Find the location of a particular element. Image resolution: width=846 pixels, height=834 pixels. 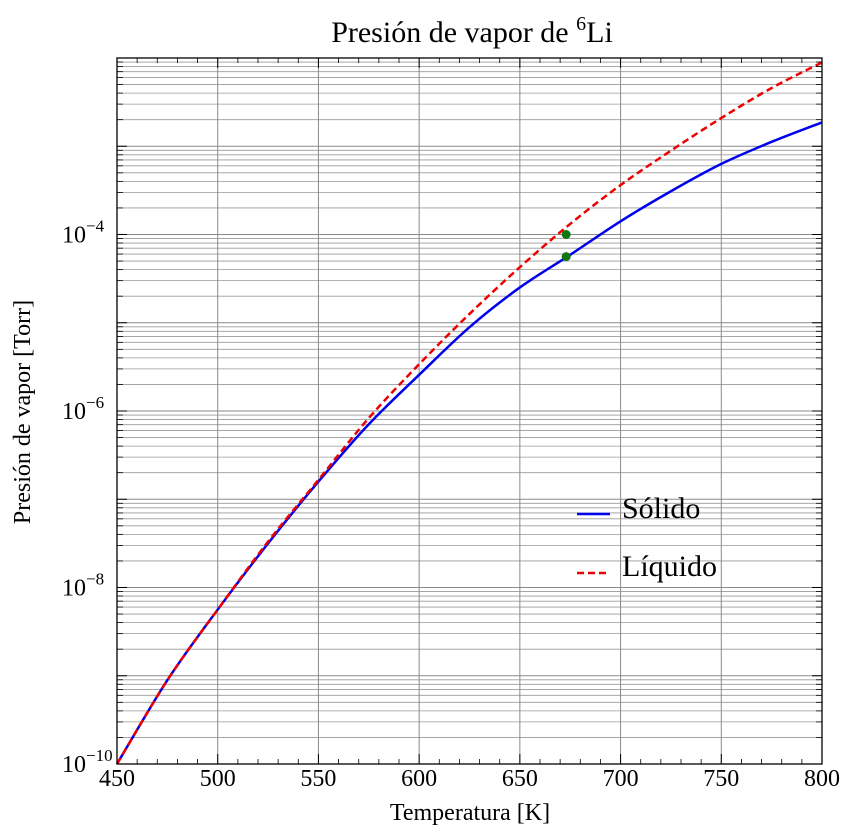

x-tick-label: 650 is located at coordinates (520, 779).